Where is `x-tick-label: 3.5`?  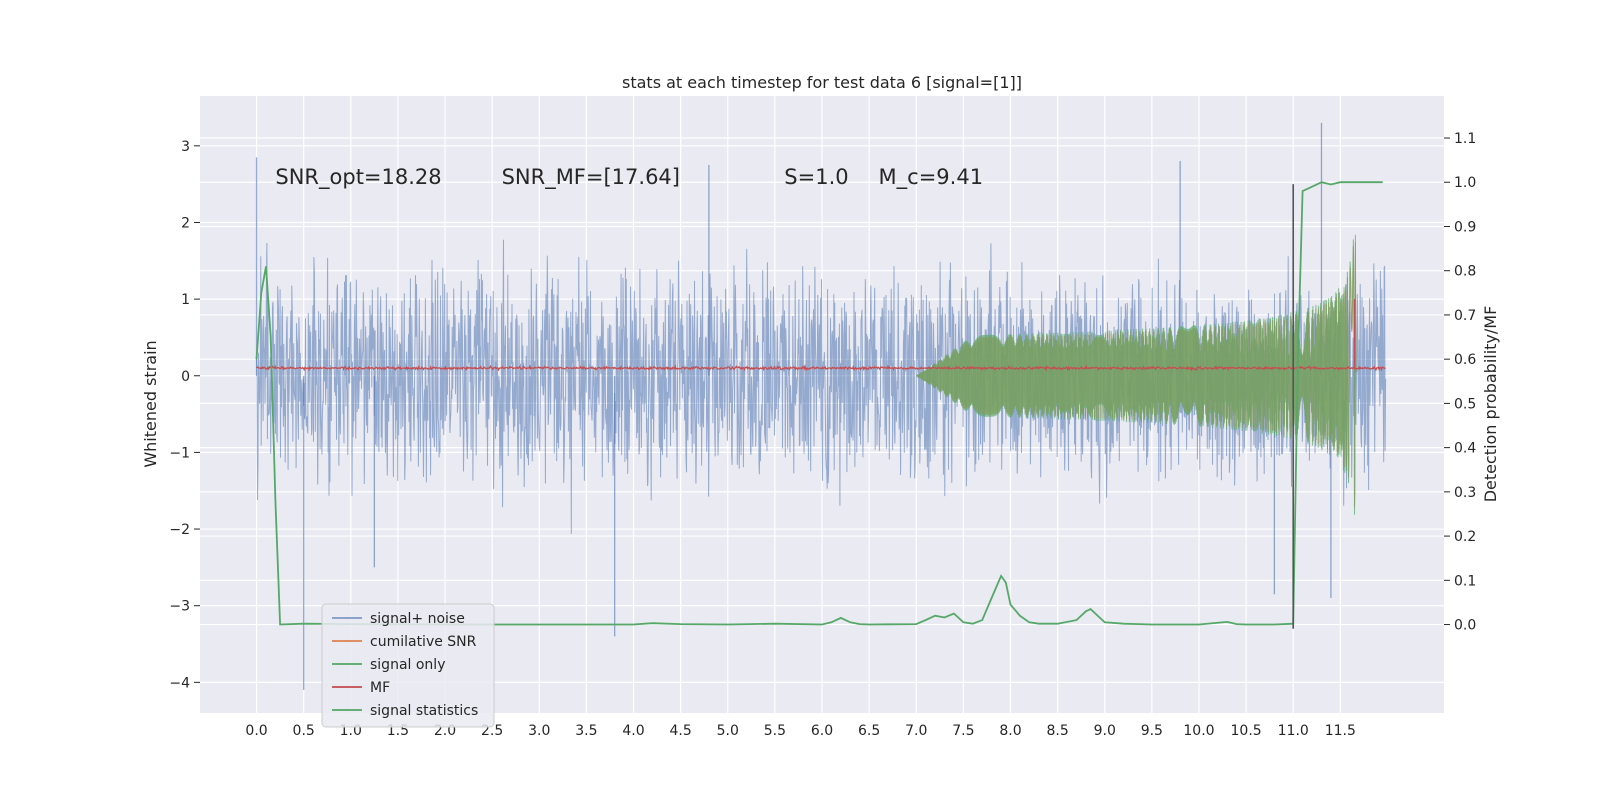 x-tick-label: 3.5 is located at coordinates (586, 731).